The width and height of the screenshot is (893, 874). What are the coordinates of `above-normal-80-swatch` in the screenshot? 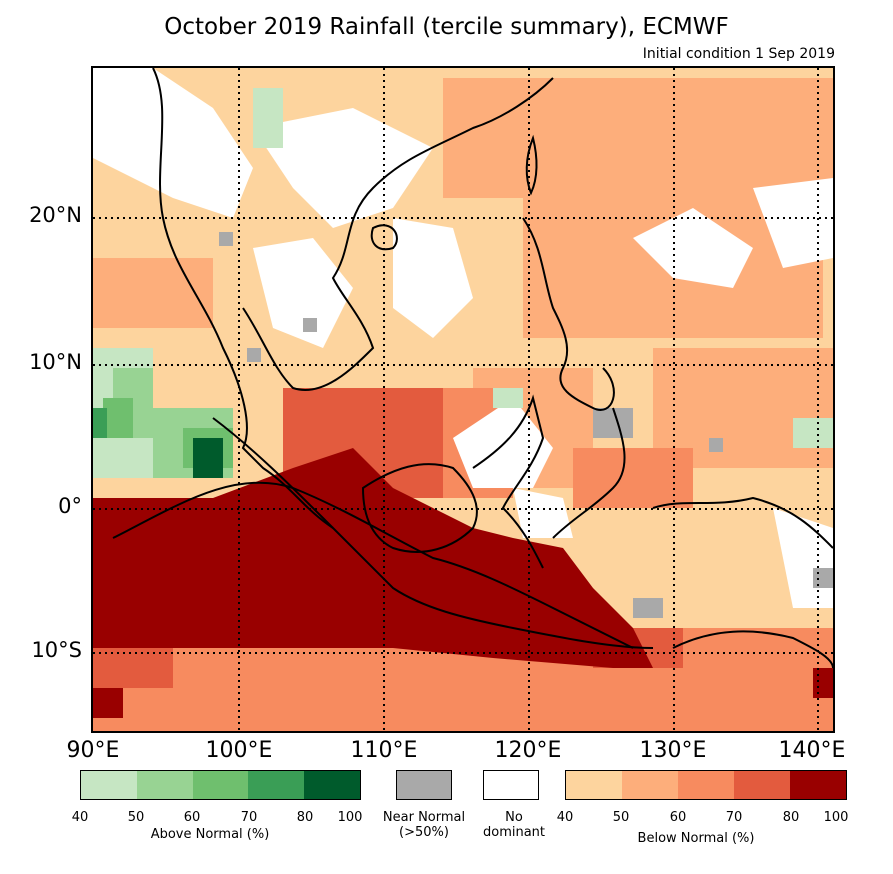 It's located at (332, 785).